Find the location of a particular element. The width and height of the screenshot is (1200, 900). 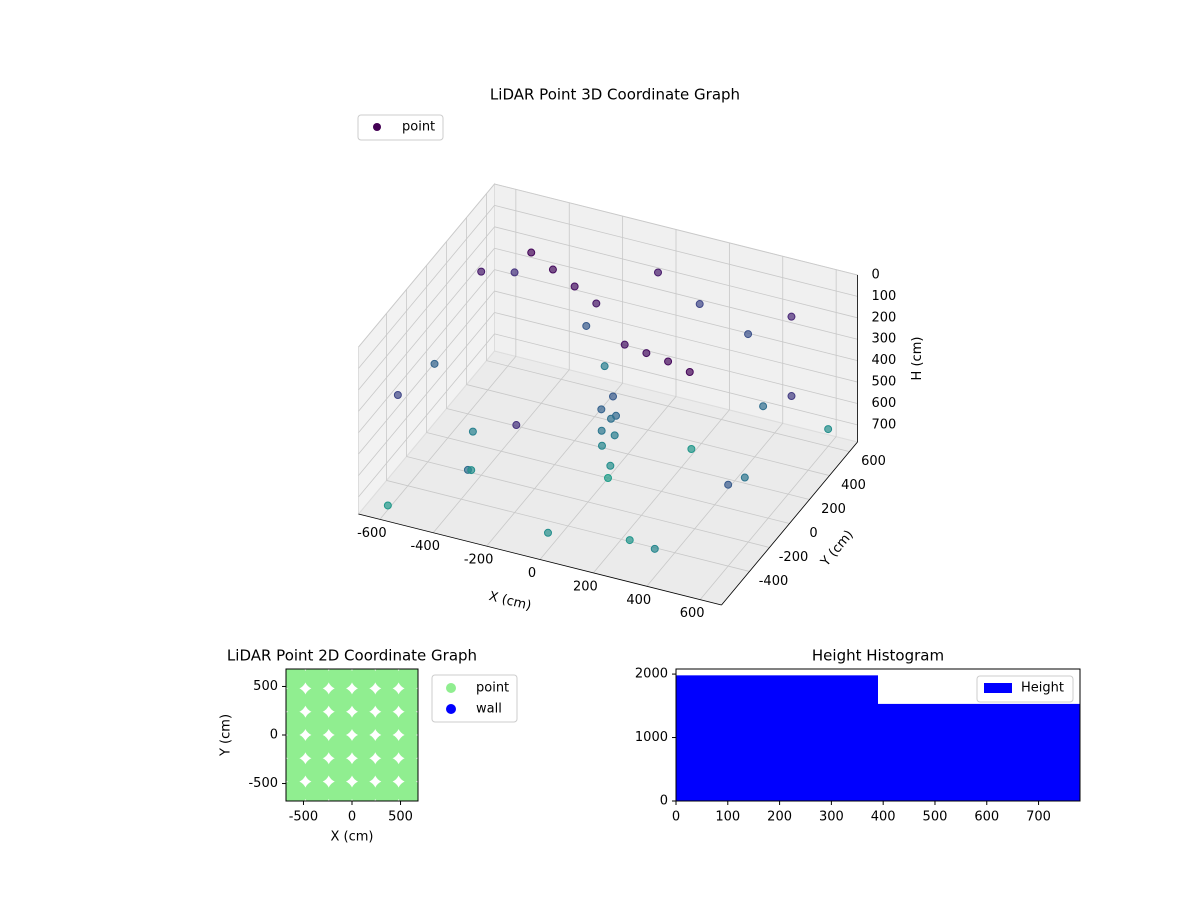

chart-title: Height Histogram is located at coordinates (878, 656).